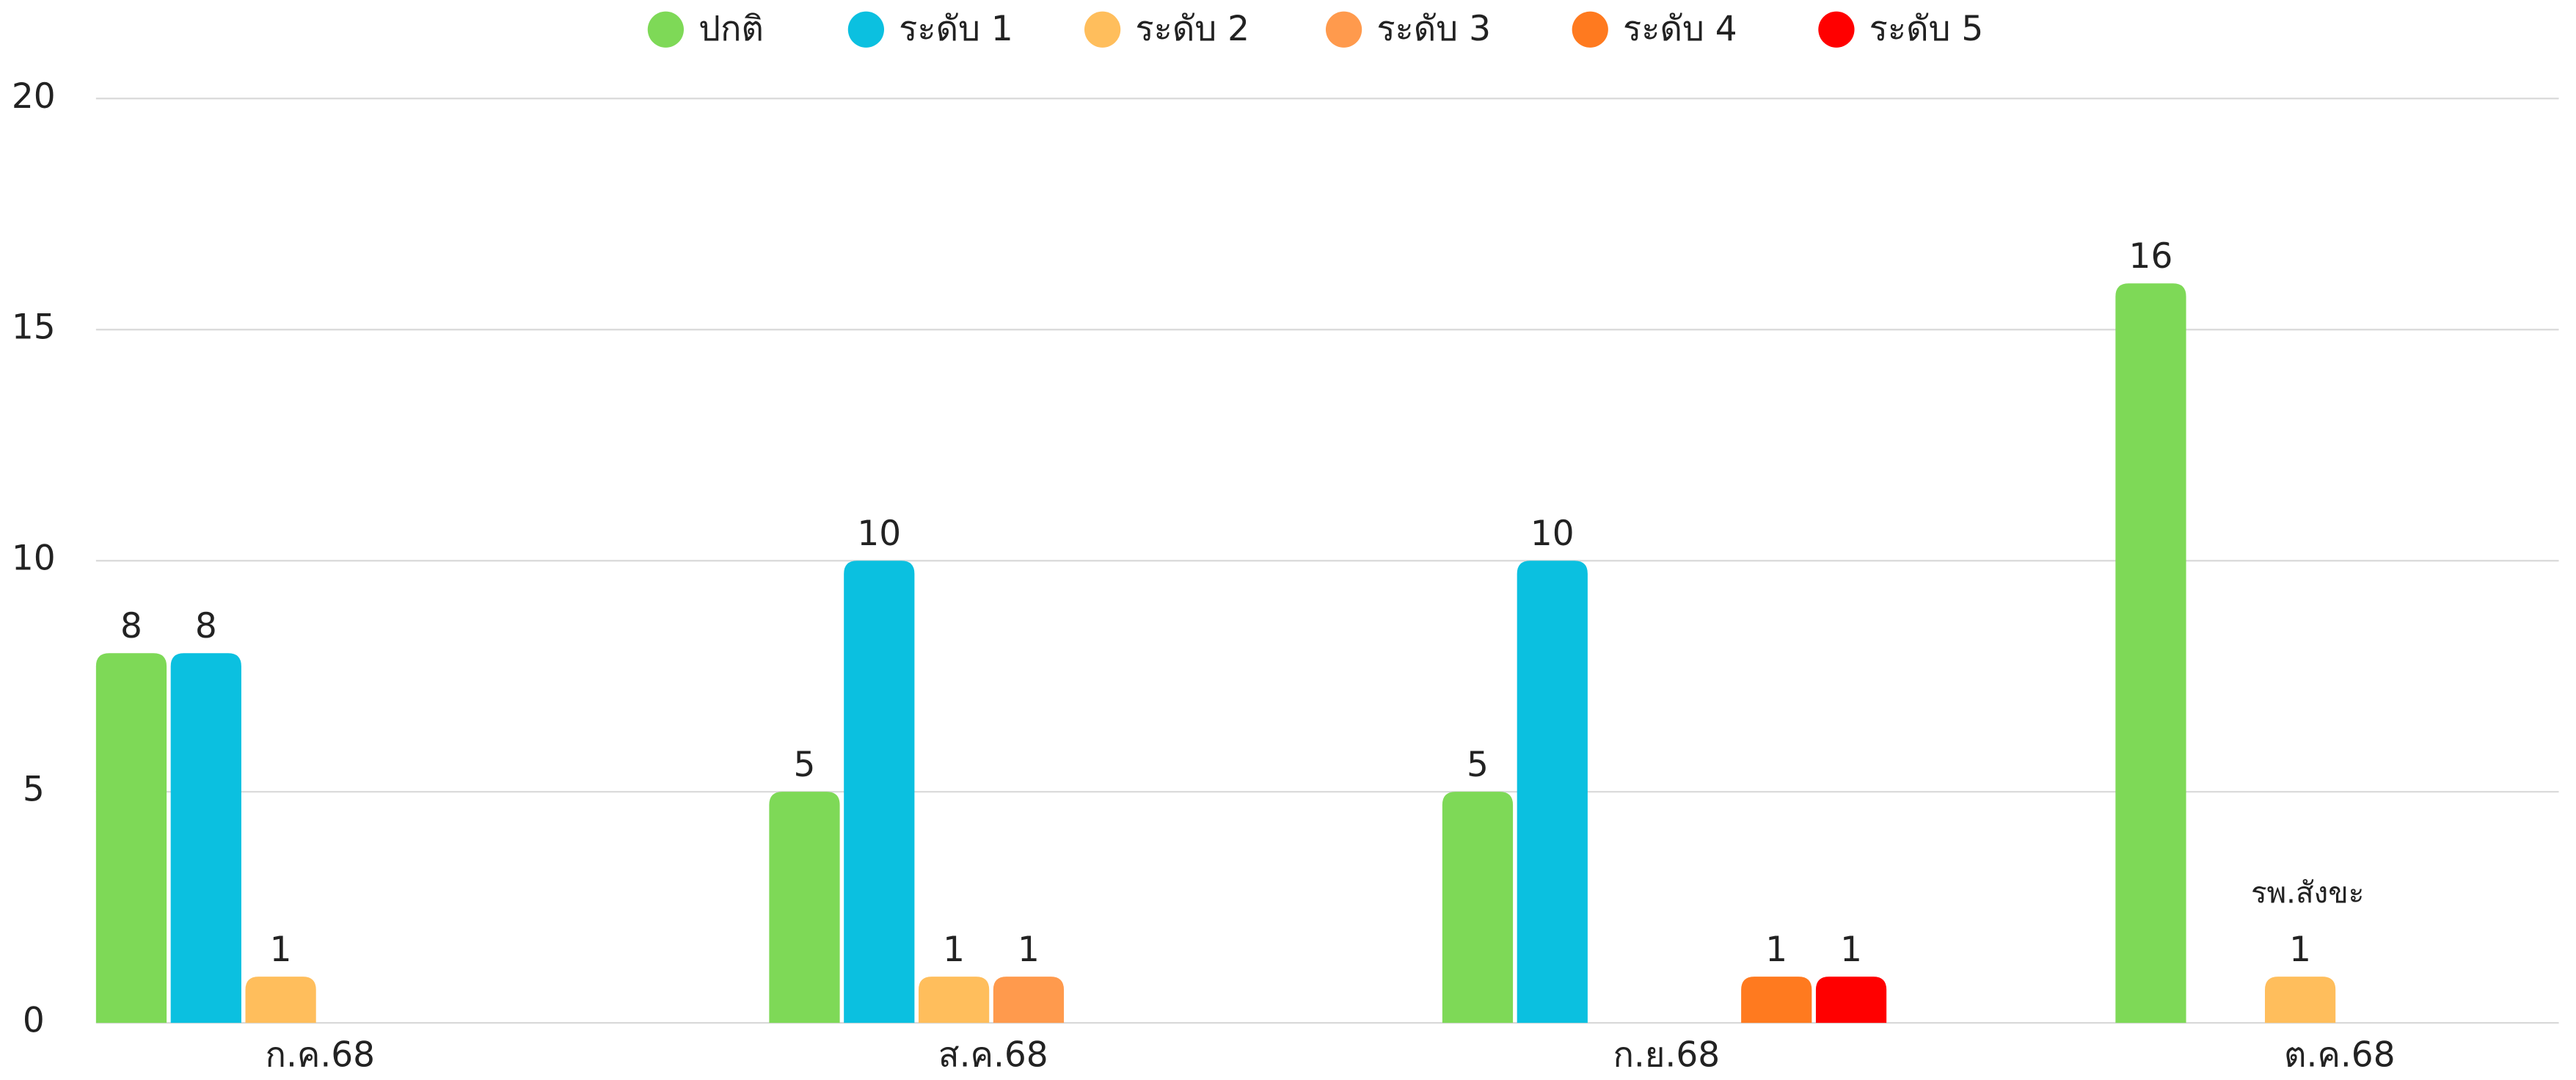 The image size is (2576, 1080). Describe the element at coordinates (34, 1021) in the screenshot. I see `y-tick-label: 0` at that location.